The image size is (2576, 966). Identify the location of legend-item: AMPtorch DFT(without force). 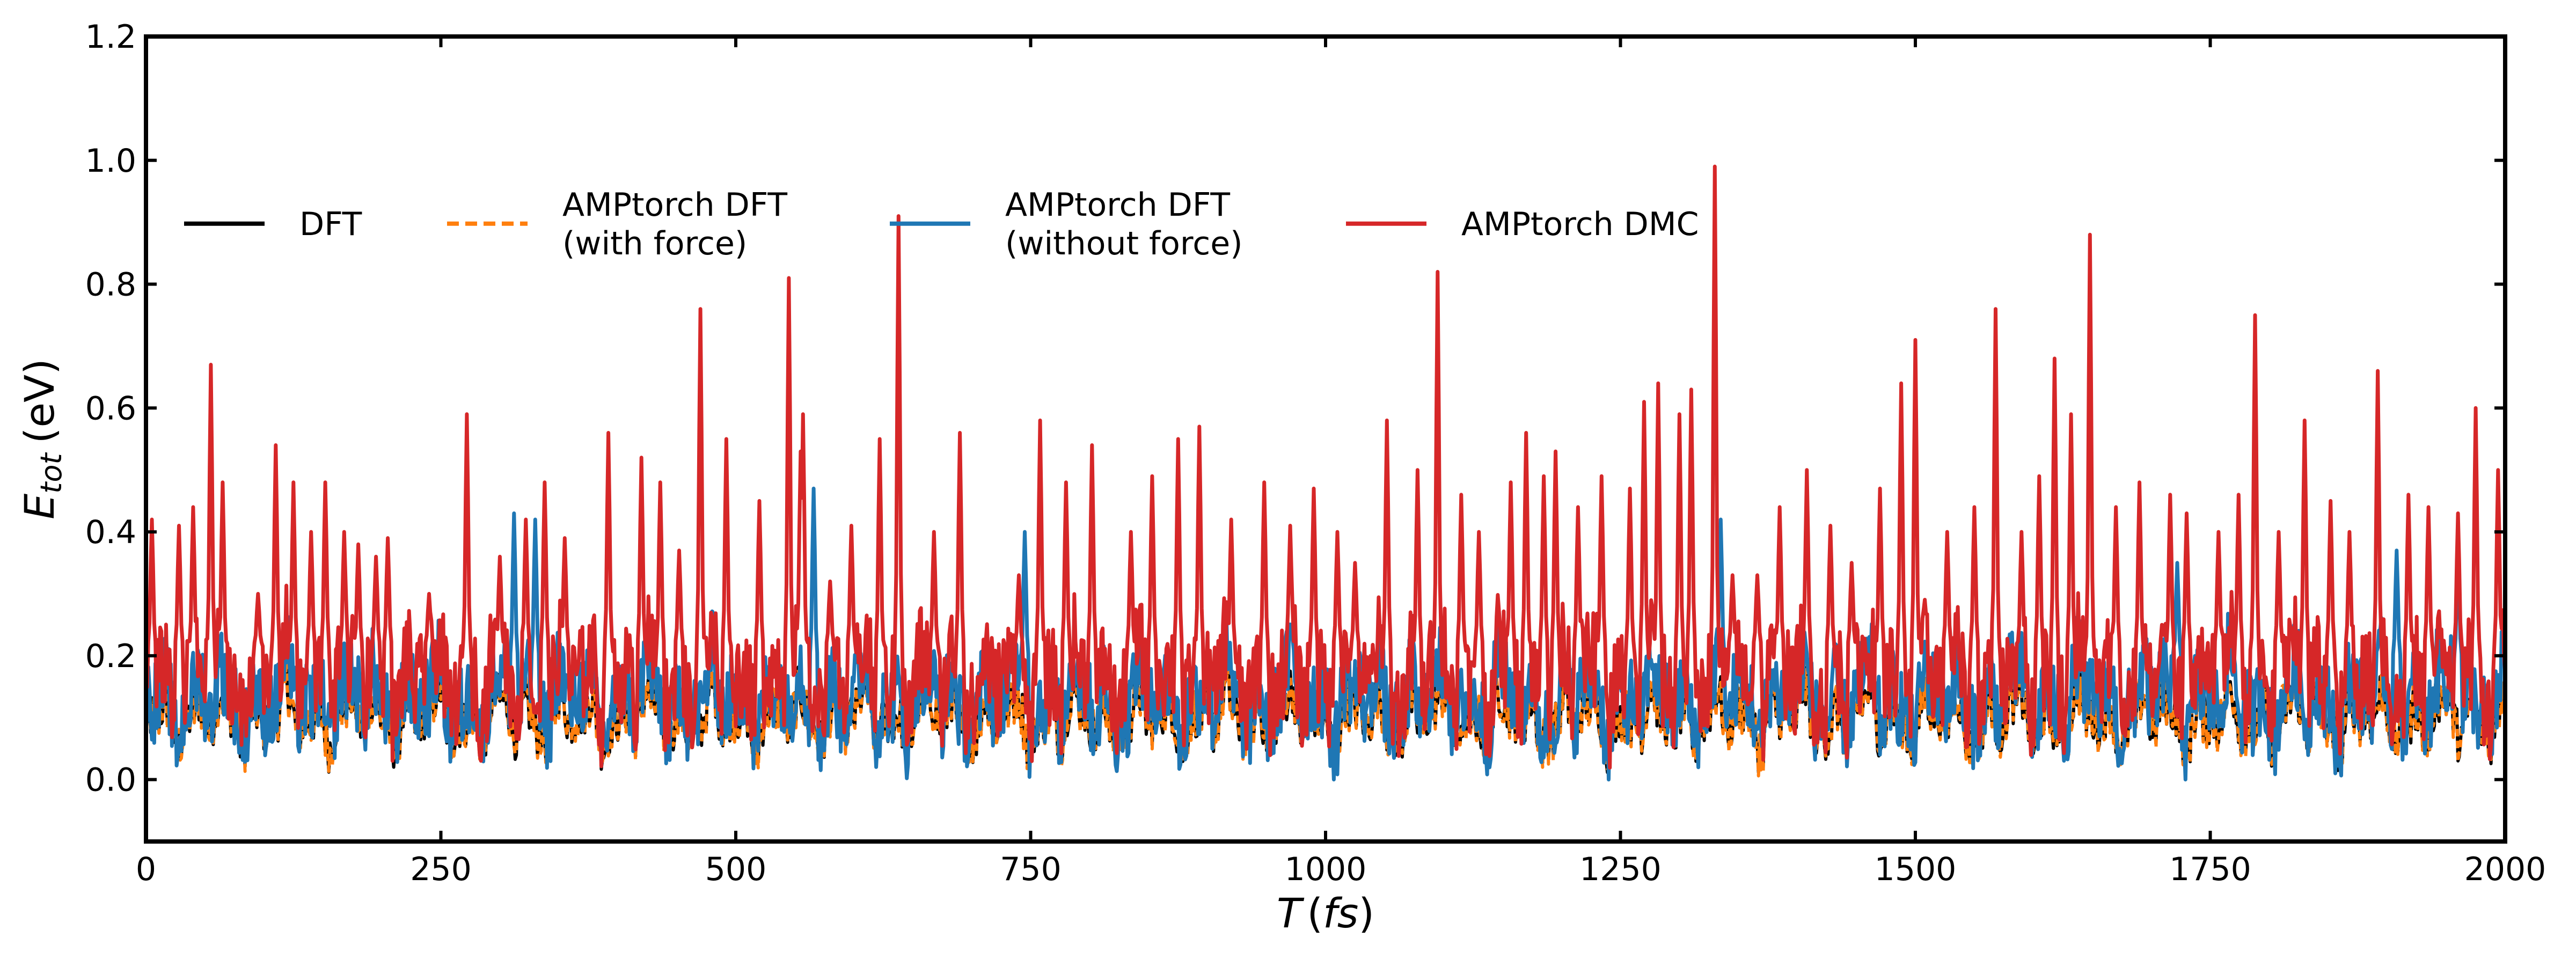
(1066, 224).